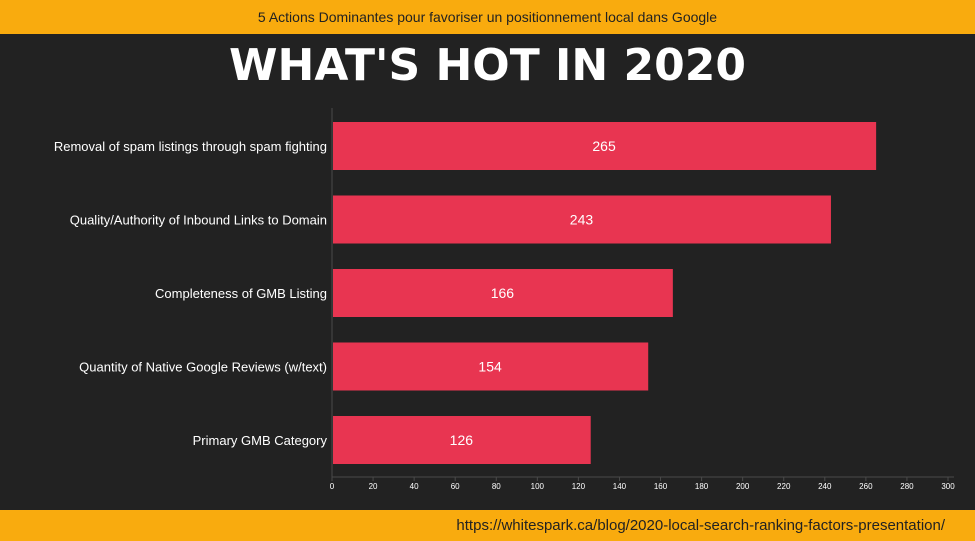  I want to click on bar-value-label: 126, so click(462, 440).